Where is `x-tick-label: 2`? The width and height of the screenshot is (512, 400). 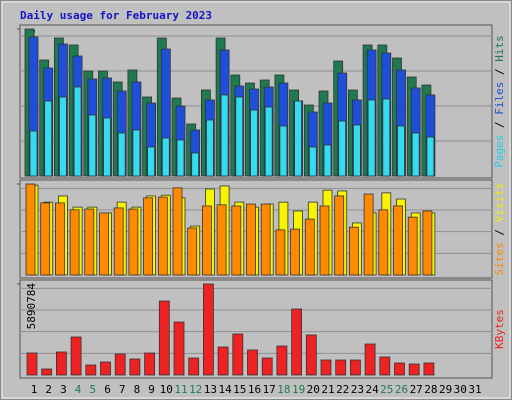
x-tick-label: 2 is located at coordinates (48, 389).